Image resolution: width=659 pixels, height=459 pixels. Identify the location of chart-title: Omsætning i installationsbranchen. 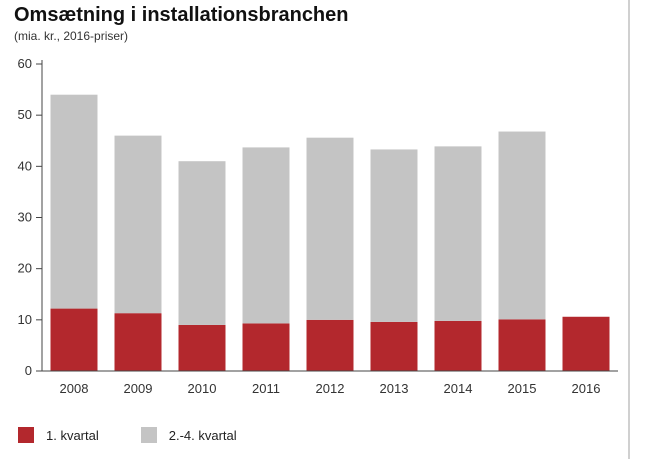
(181, 15).